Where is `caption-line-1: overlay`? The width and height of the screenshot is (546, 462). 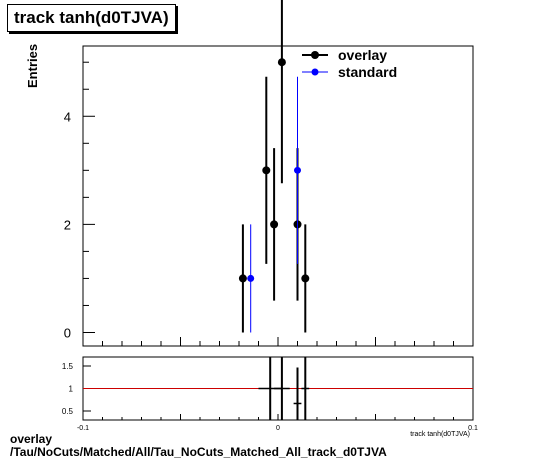
caption-line-1: overlay is located at coordinates (31, 439).